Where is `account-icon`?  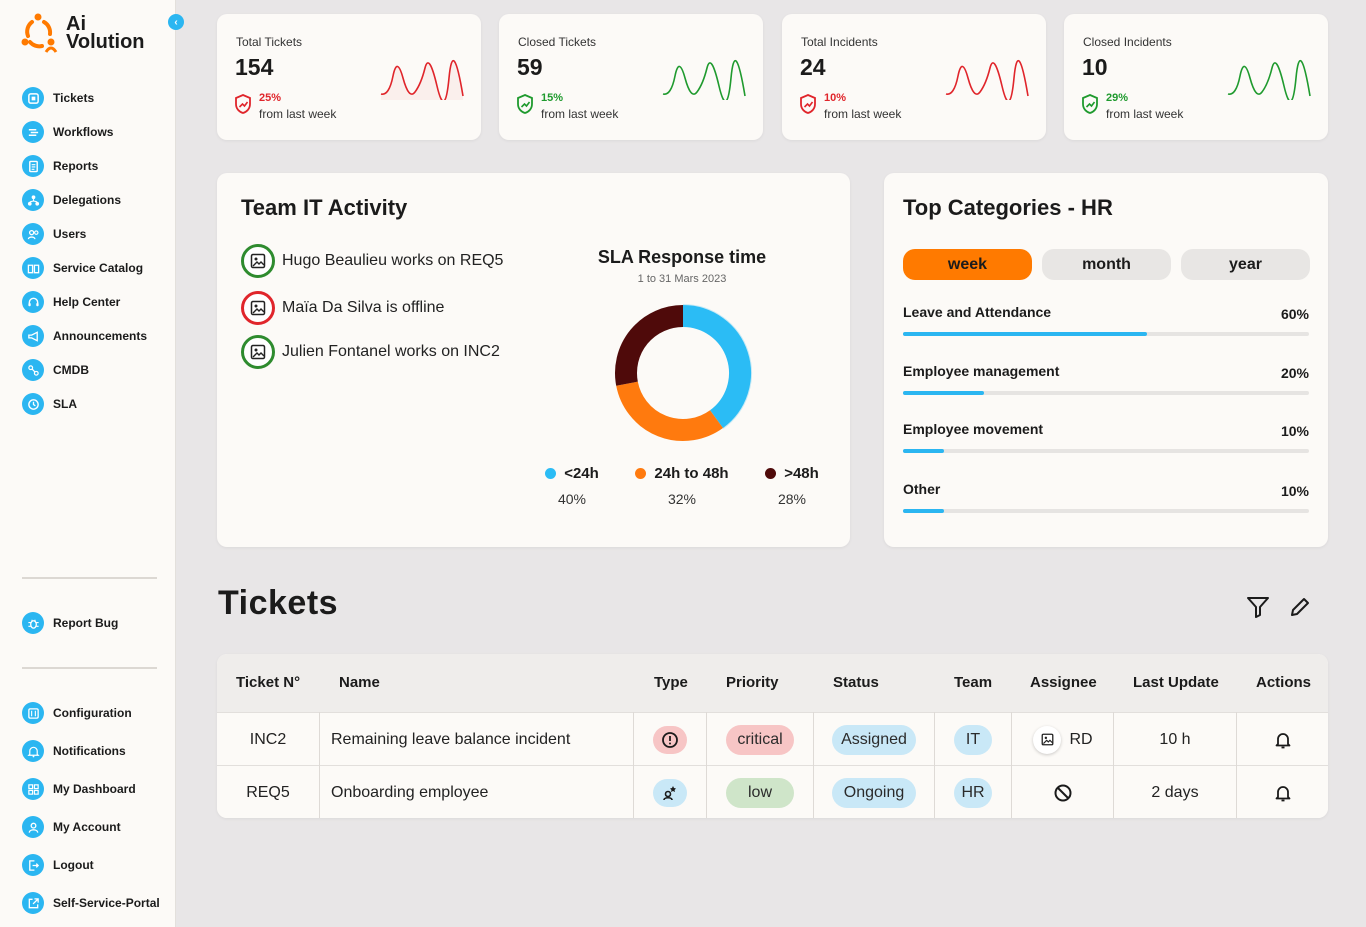 account-icon is located at coordinates (33, 827).